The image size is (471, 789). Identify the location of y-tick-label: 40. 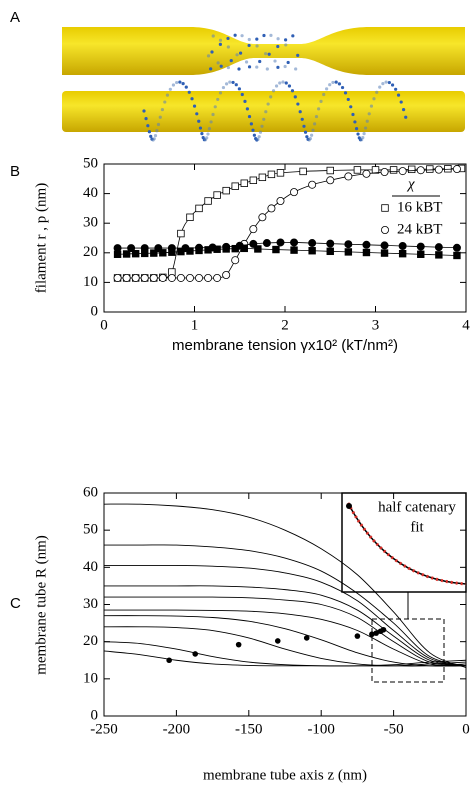
(90, 193).